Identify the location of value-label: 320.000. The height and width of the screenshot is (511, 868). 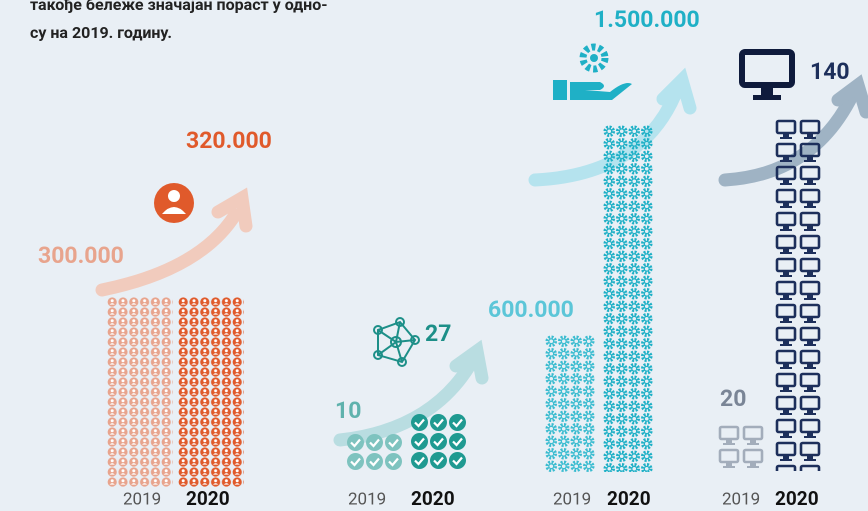
(229, 140).